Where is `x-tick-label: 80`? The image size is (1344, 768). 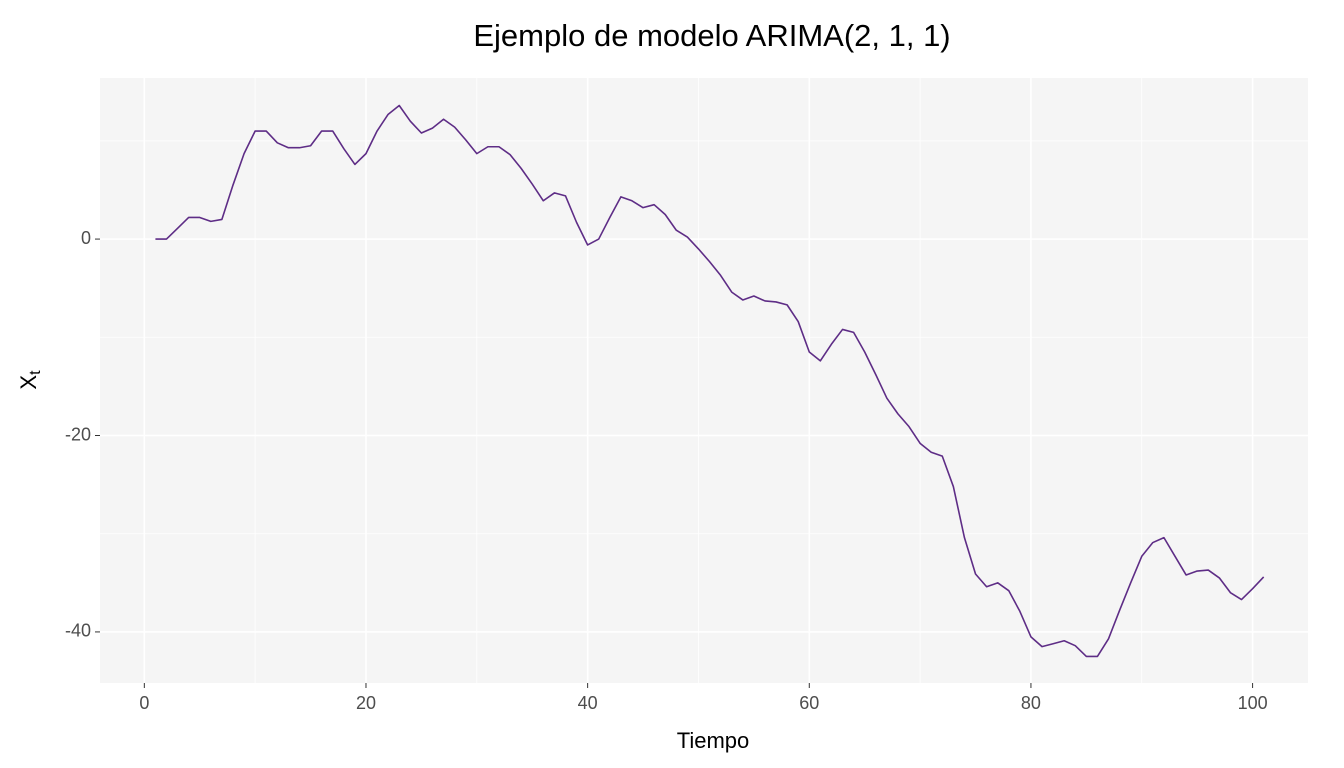 x-tick-label: 80 is located at coordinates (1031, 703).